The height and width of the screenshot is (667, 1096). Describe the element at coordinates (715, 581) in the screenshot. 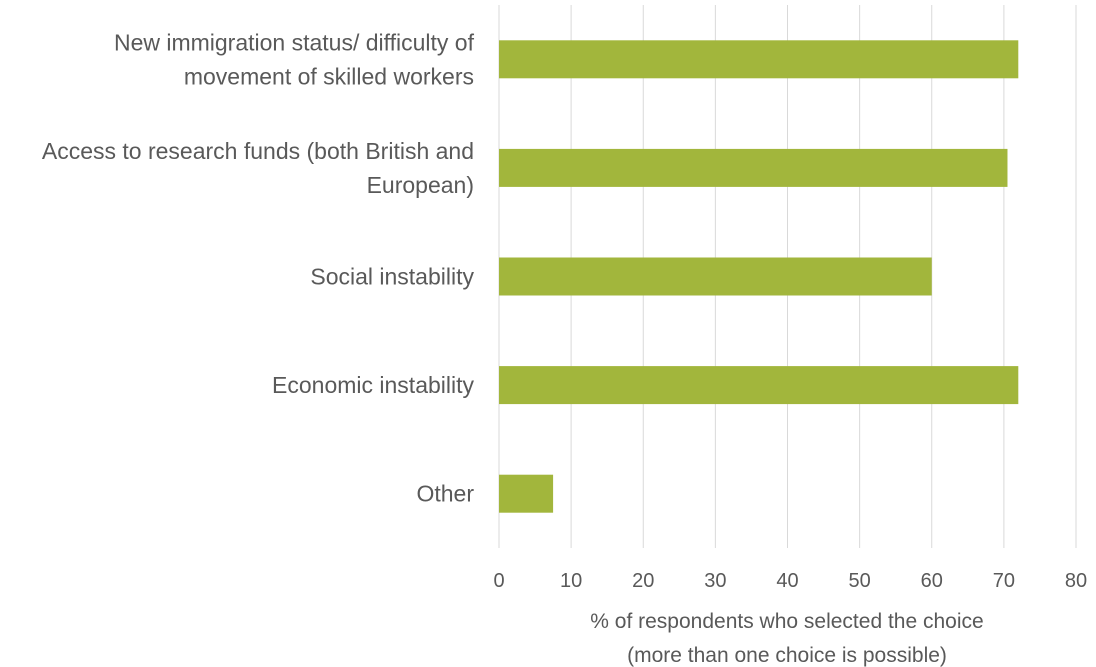

I see `x-tick-label-30: 30` at that location.